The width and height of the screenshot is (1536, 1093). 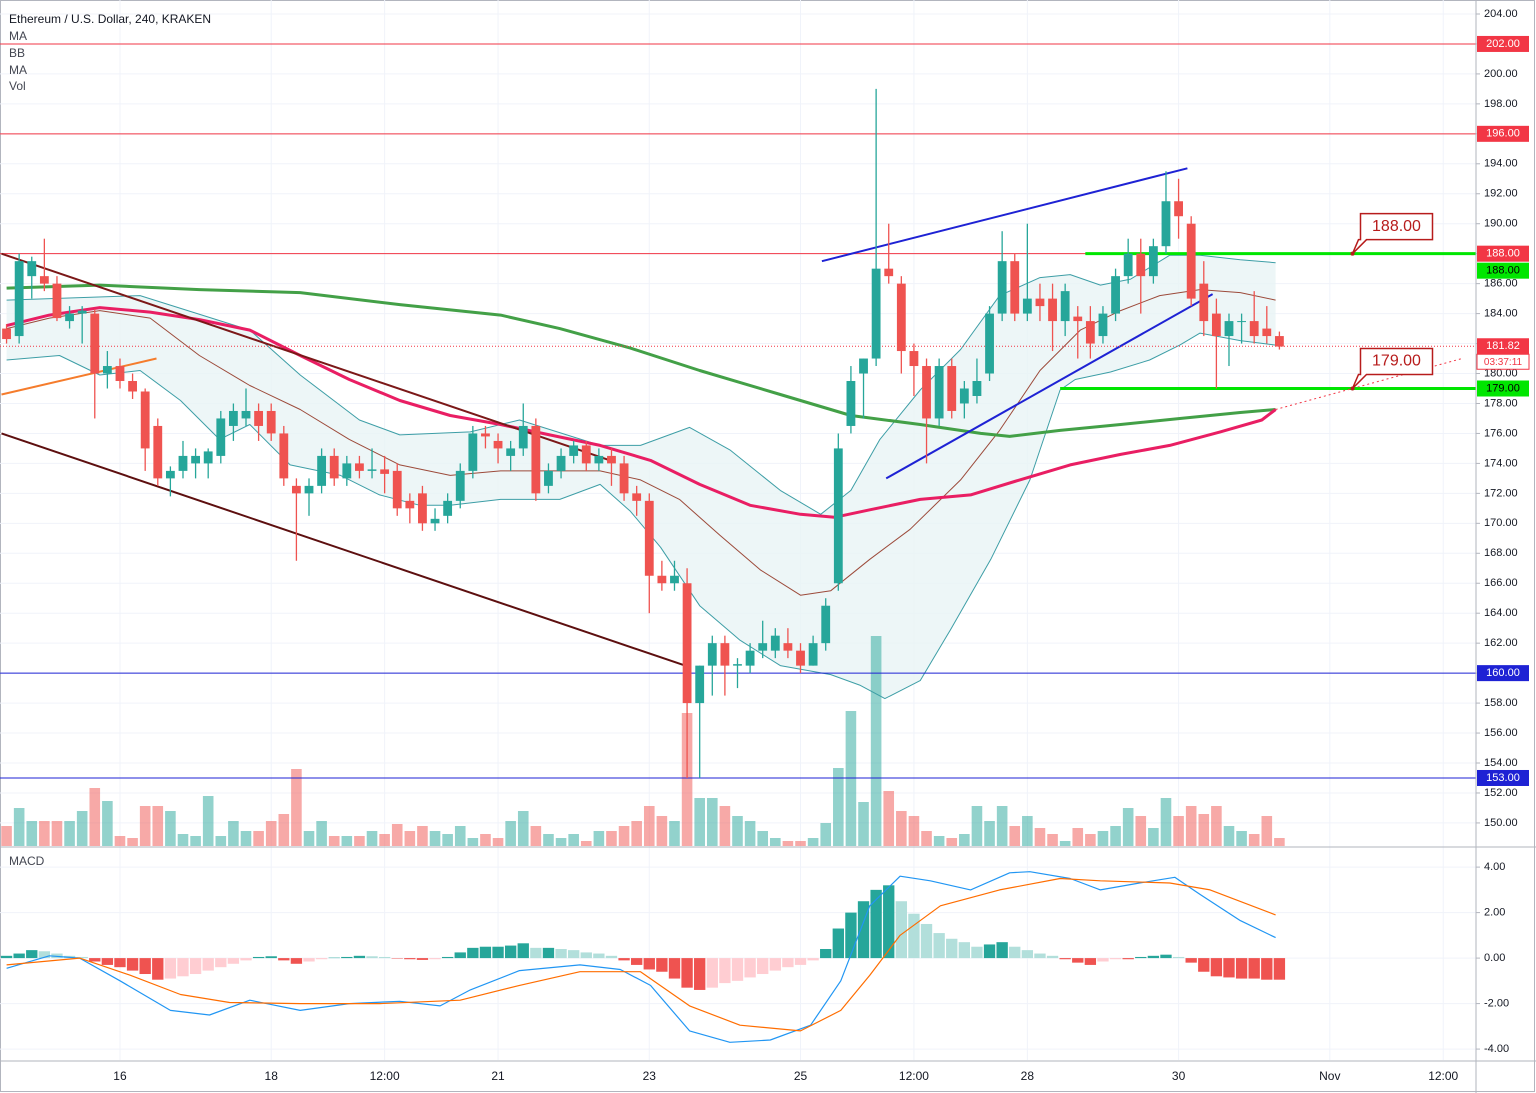 I want to click on level-badge: 196.00, so click(x=1503, y=134).